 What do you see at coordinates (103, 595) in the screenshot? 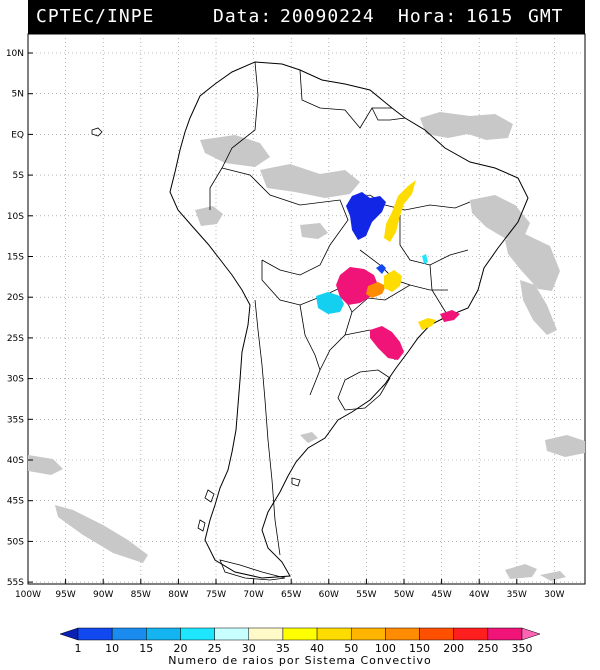
I see `lon-label: 90W` at bounding box center [103, 595].